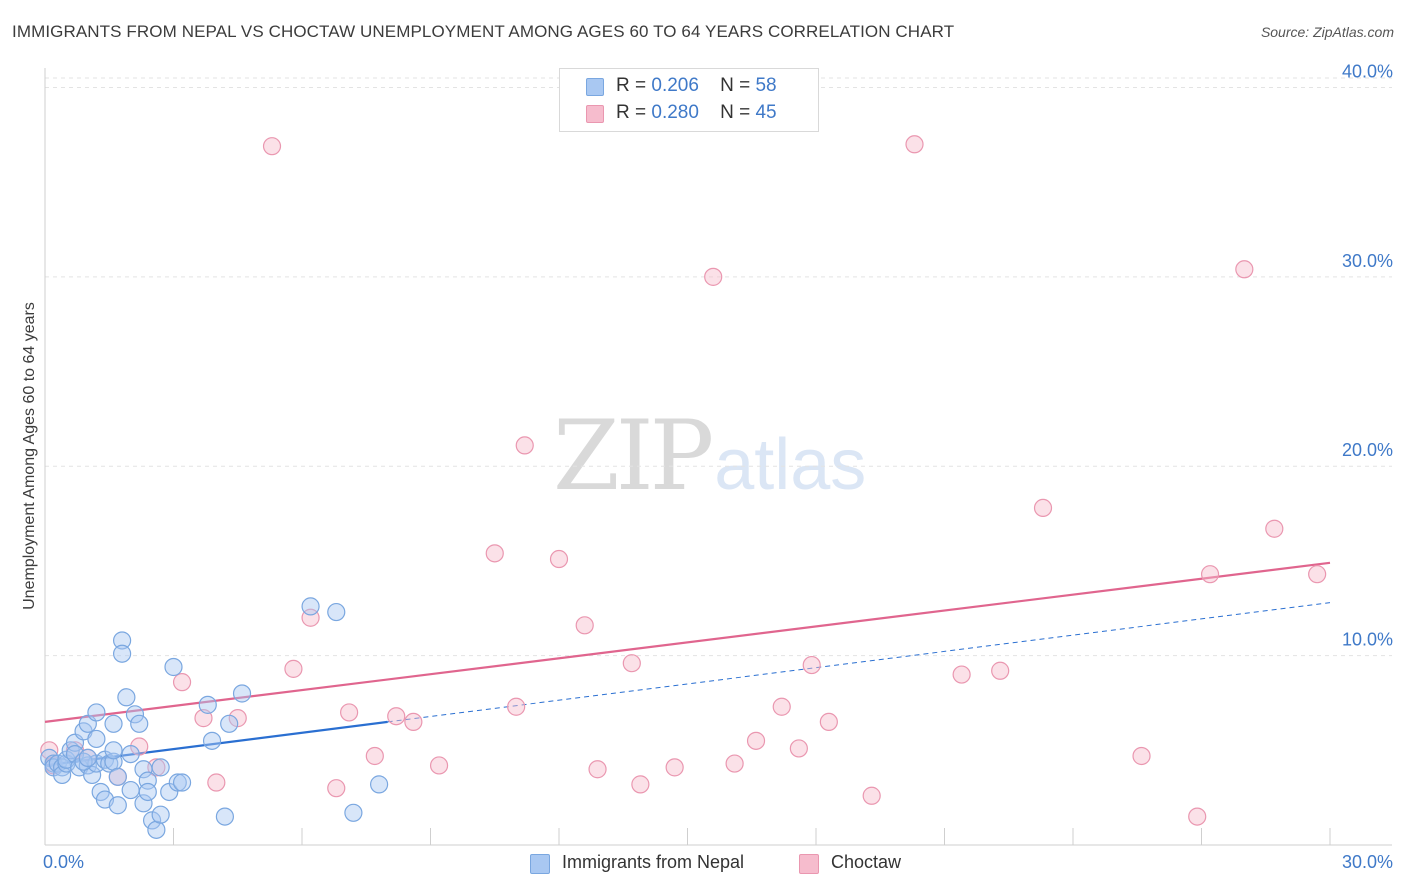 The width and height of the screenshot is (1406, 892). What do you see at coordinates (675, 112) in the screenshot?
I see `r-value-choctaw: 0.280` at bounding box center [675, 112].